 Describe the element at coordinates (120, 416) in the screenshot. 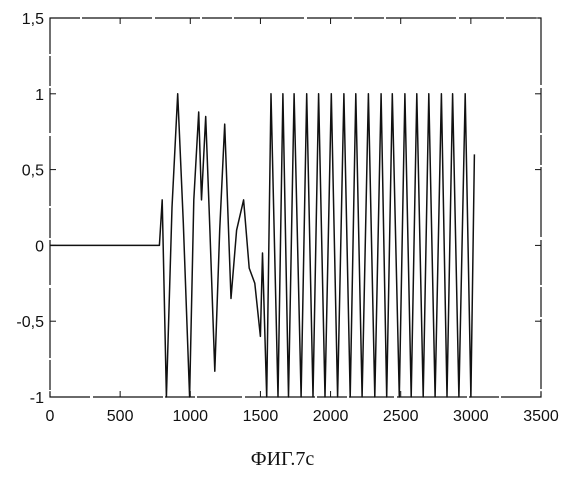

I see `x-tick-label: 500` at that location.